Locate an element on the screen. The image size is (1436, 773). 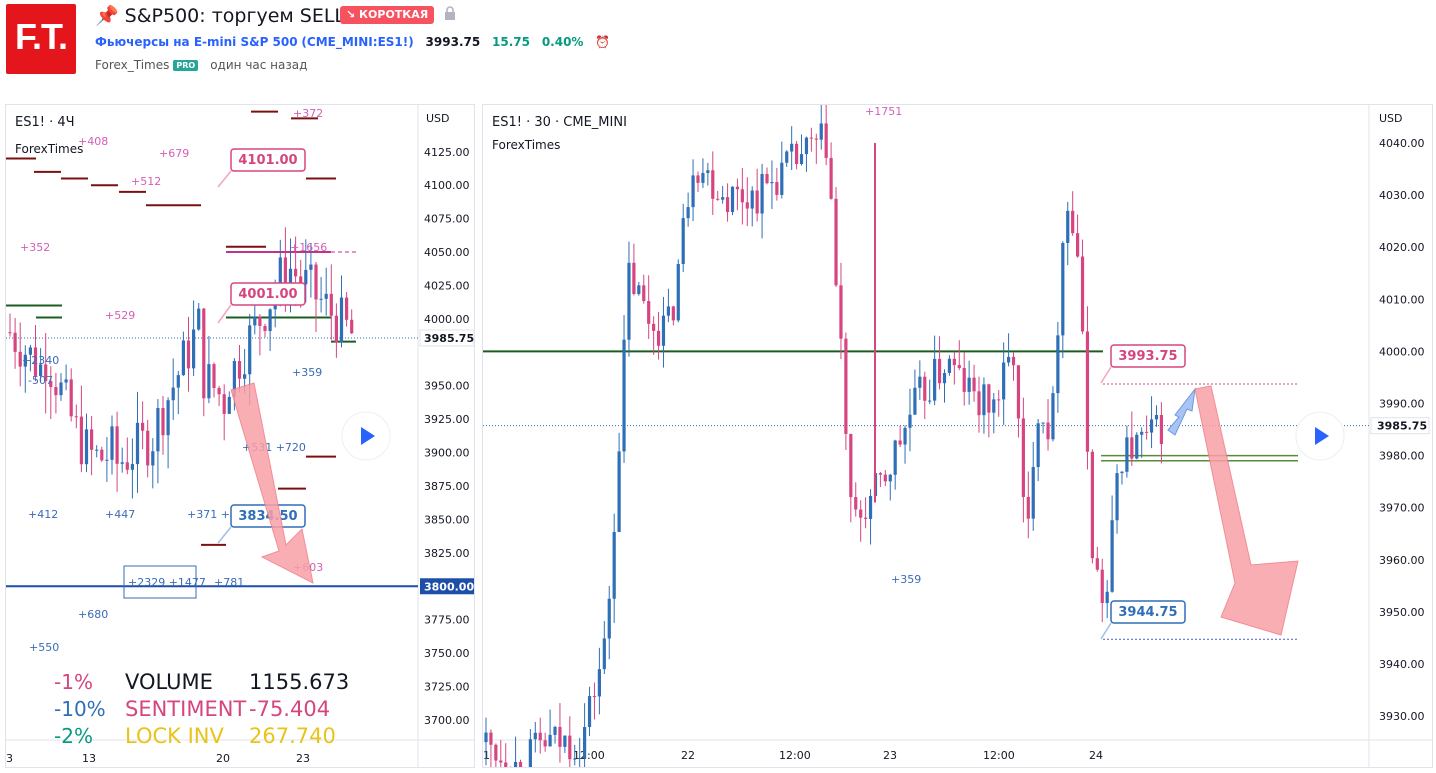
symbol-link: Фьючерсы на E-mini S&P 500 is located at coordinates (196, 42).